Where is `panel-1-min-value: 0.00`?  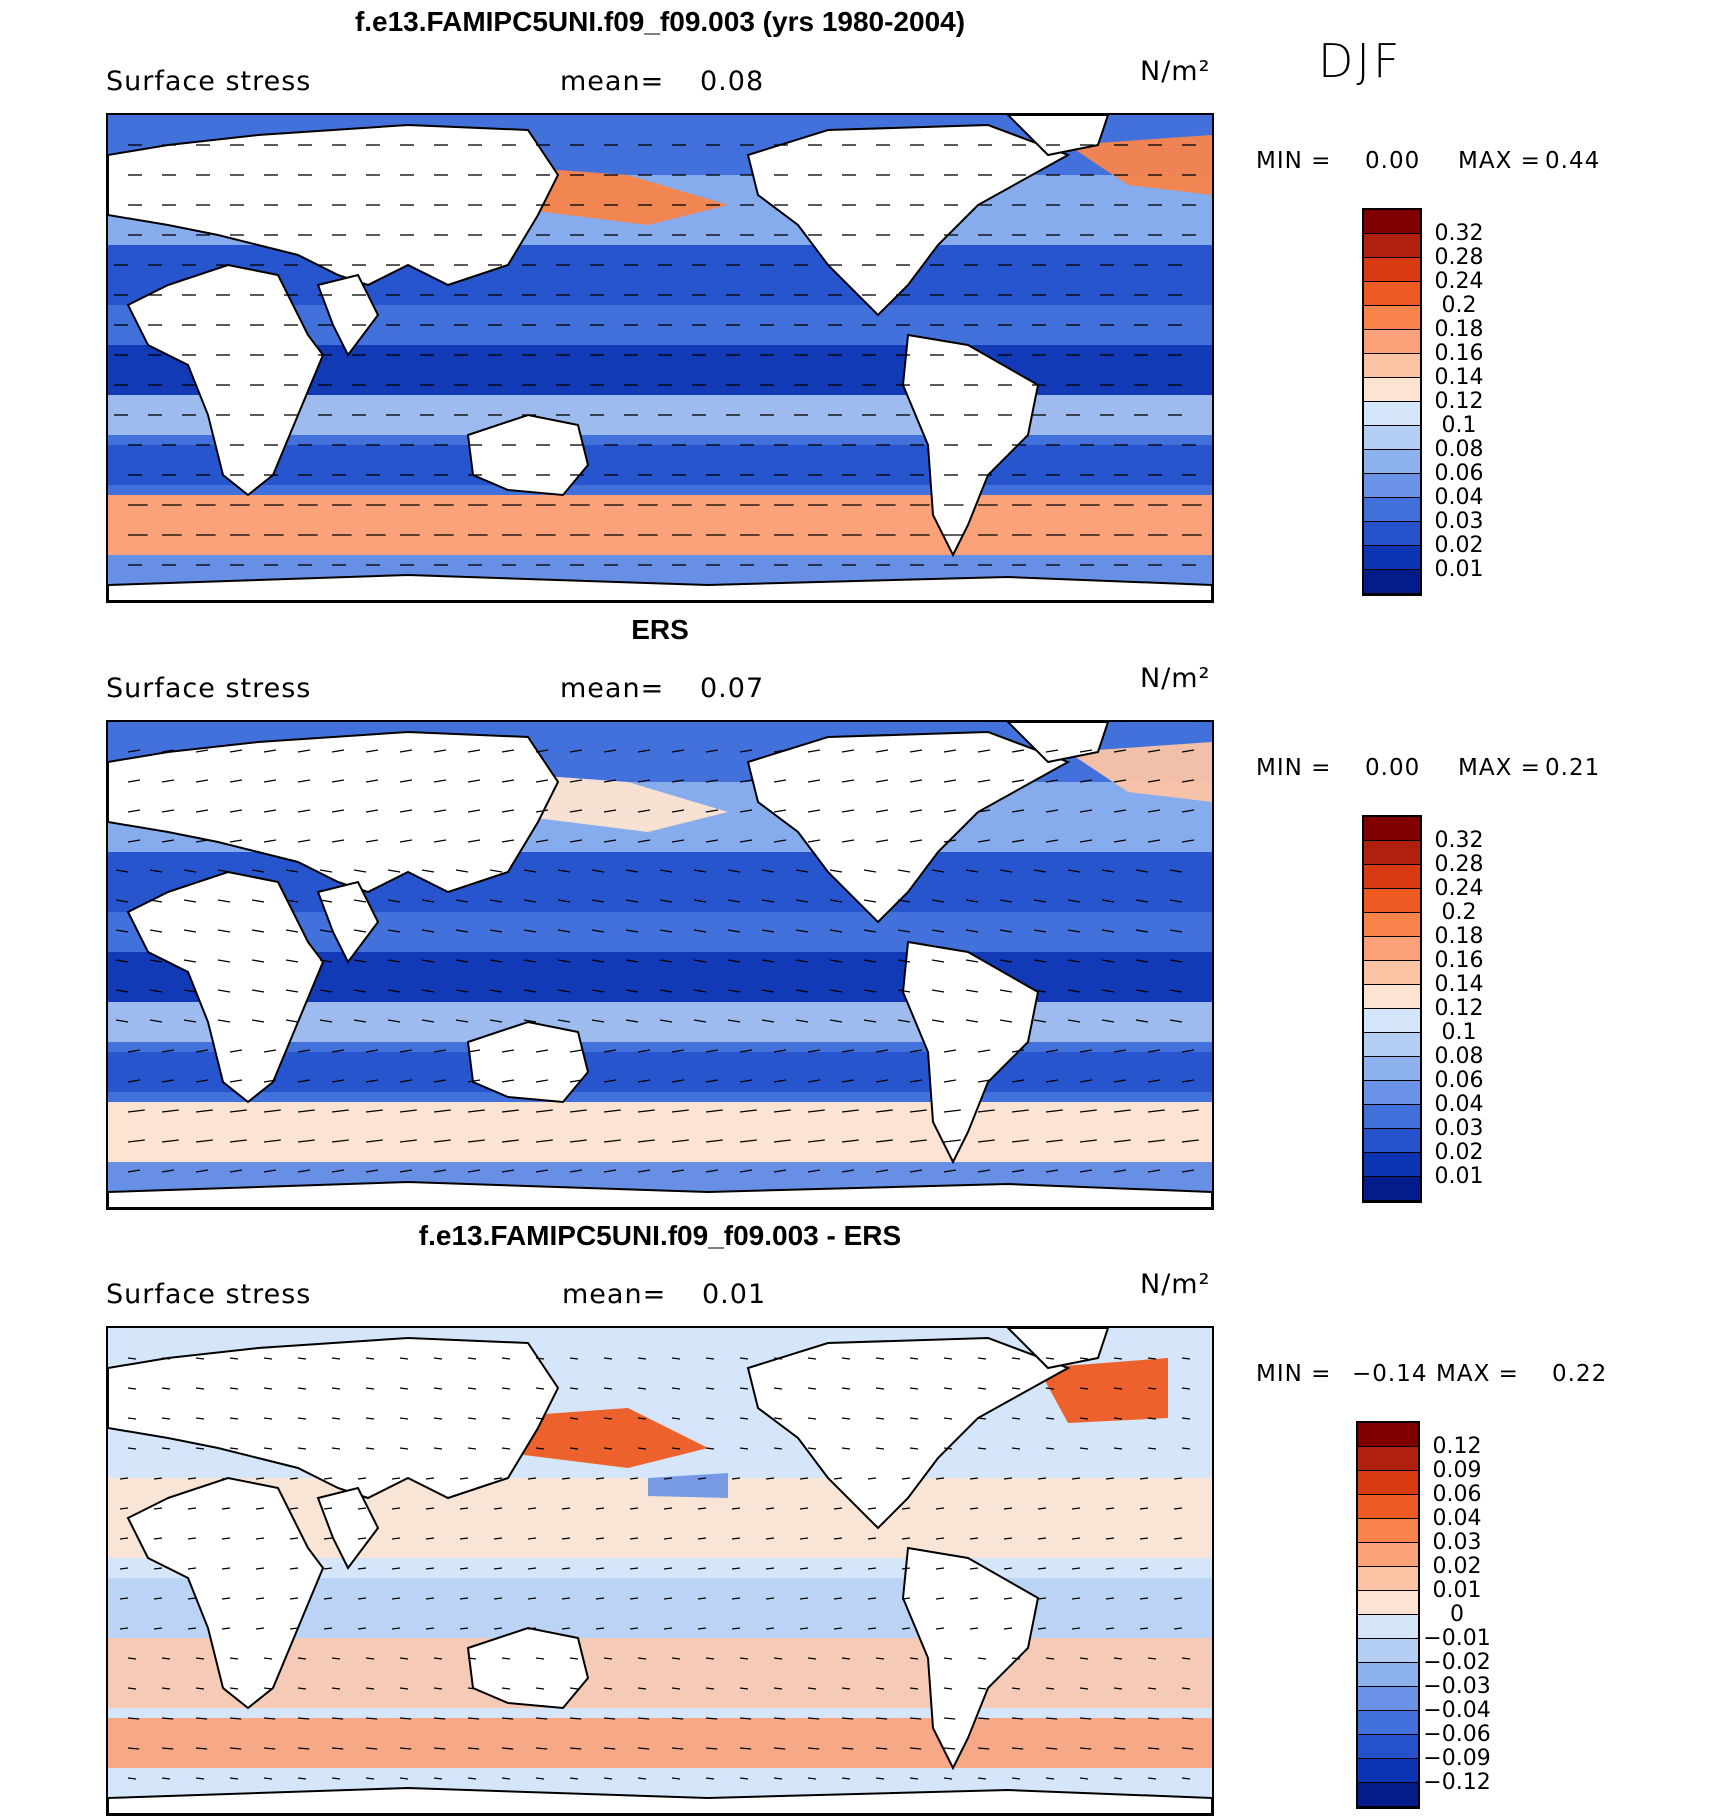 panel-1-min-value: 0.00 is located at coordinates (1393, 161).